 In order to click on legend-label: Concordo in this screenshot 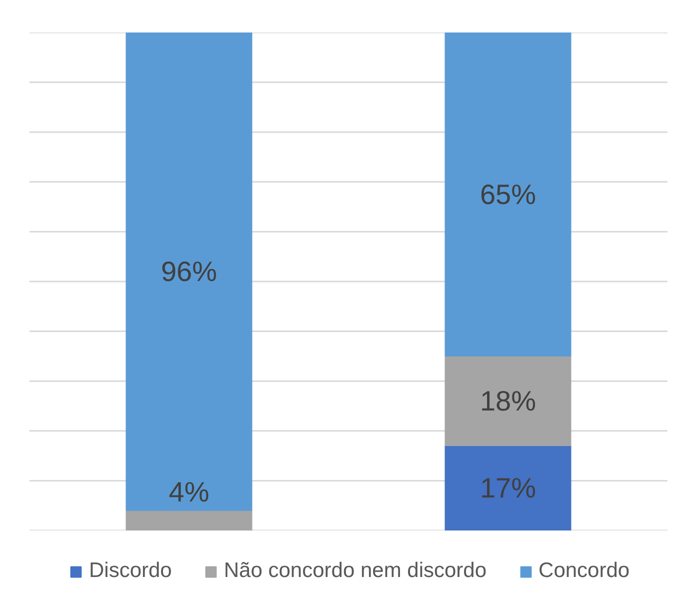, I will do `click(584, 571)`.